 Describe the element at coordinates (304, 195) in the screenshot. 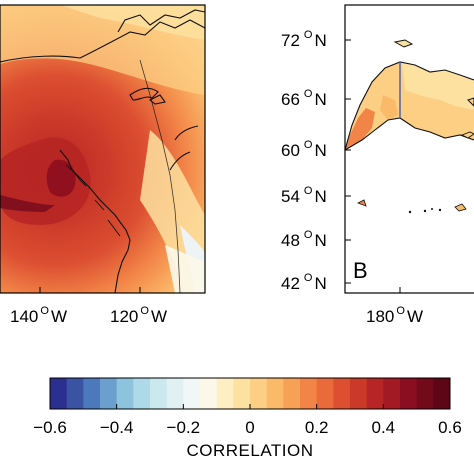

I see `panel-b-ytick-label: 54 O N` at that location.